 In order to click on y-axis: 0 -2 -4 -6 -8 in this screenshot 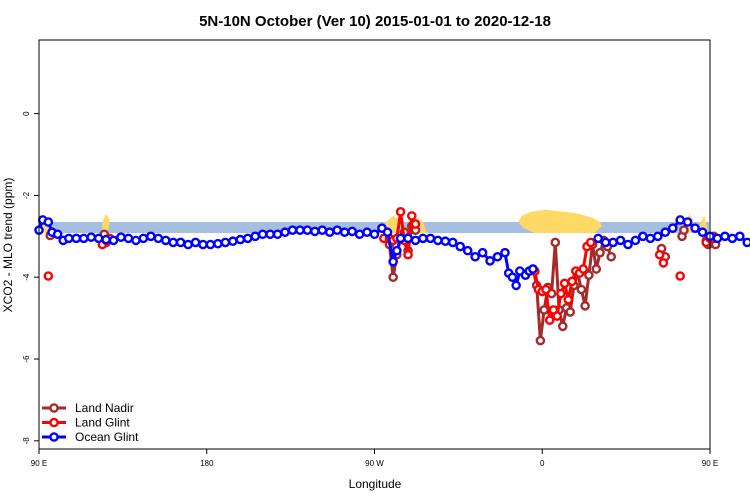, I will do `click(30, 277)`.